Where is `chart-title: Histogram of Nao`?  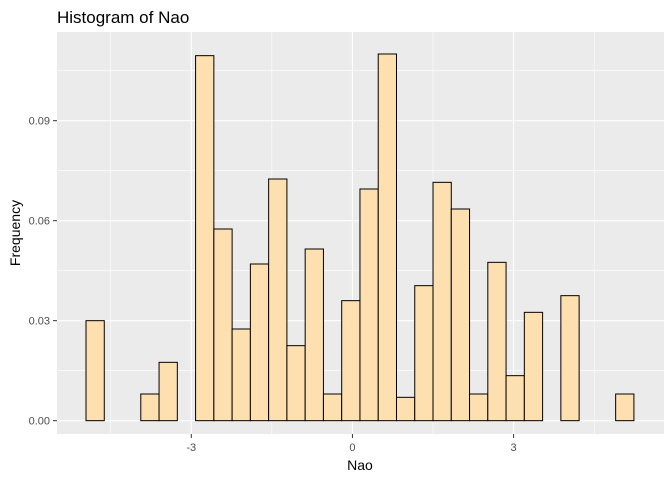
chart-title: Histogram of Nao is located at coordinates (123, 17).